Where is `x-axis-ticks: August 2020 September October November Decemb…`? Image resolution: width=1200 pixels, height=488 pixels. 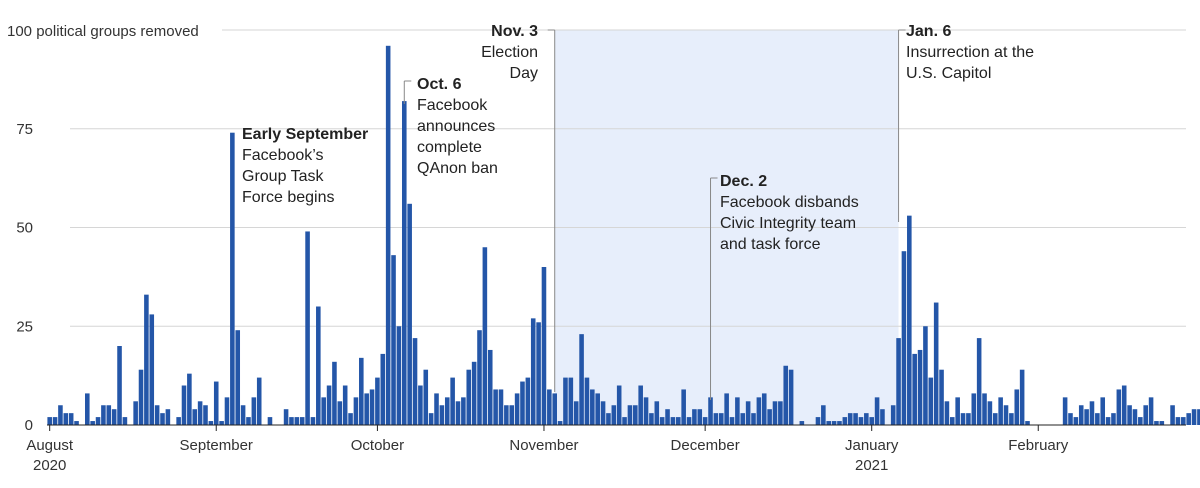
x-axis-ticks: August 2020 September October November Decemb… is located at coordinates (547, 449).